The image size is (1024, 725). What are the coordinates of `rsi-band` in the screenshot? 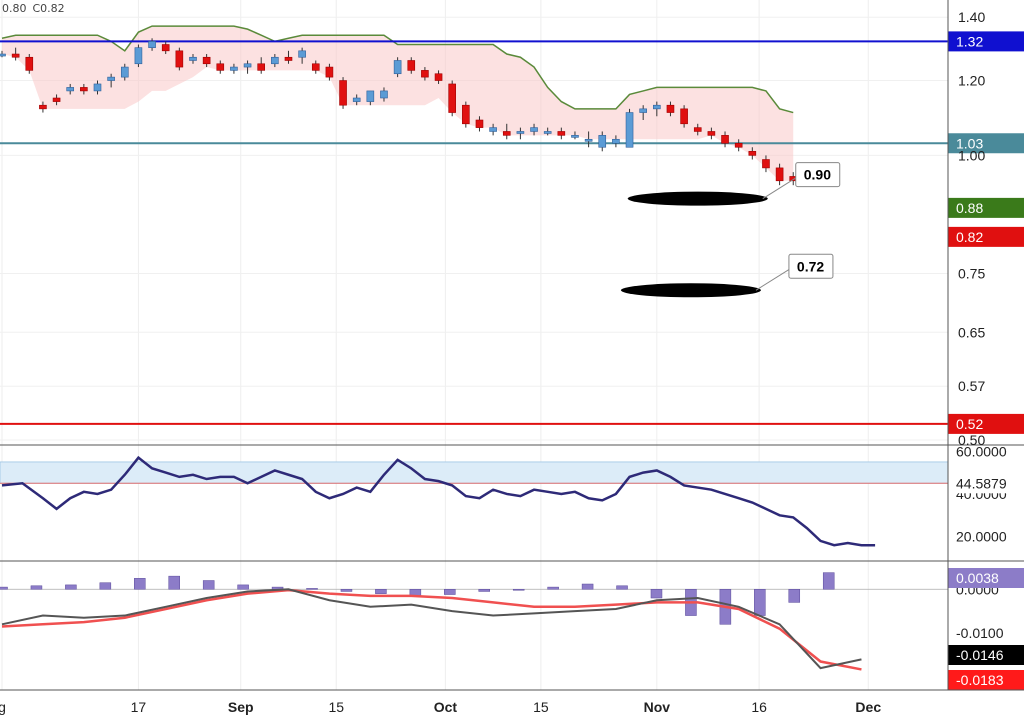 It's located at (474, 472).